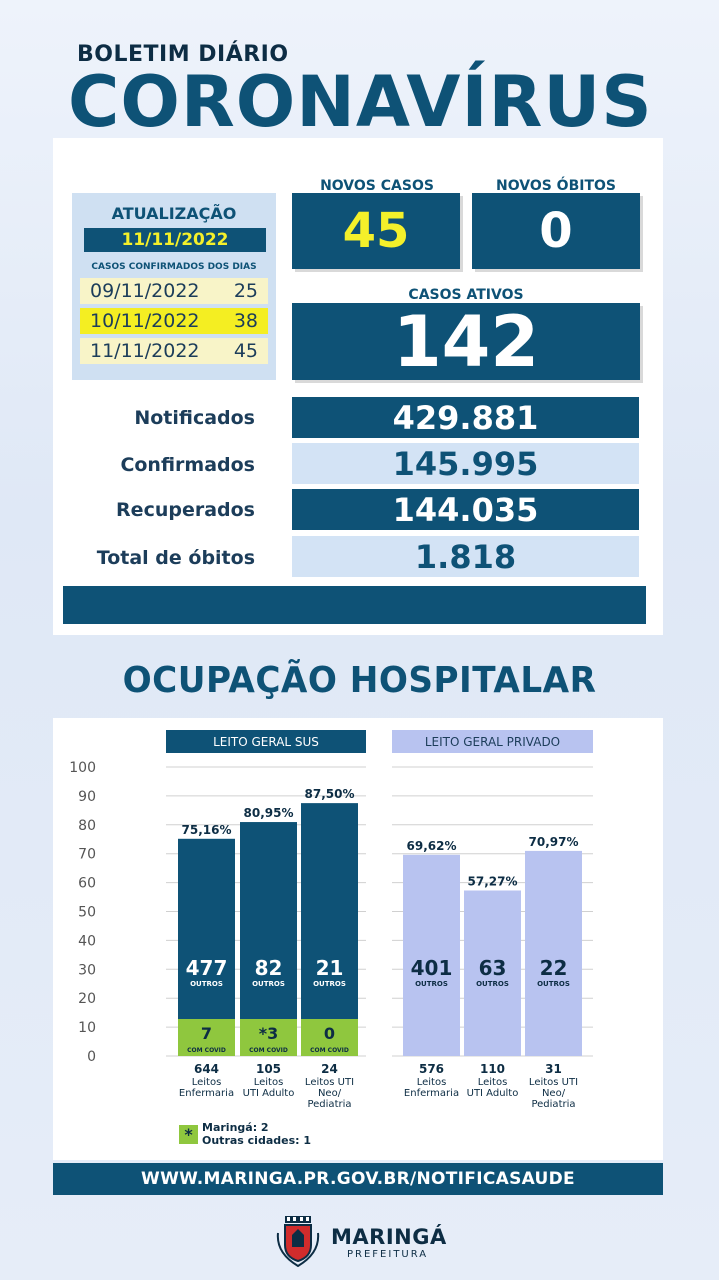  I want to click on others-value: 21, so click(330, 968).